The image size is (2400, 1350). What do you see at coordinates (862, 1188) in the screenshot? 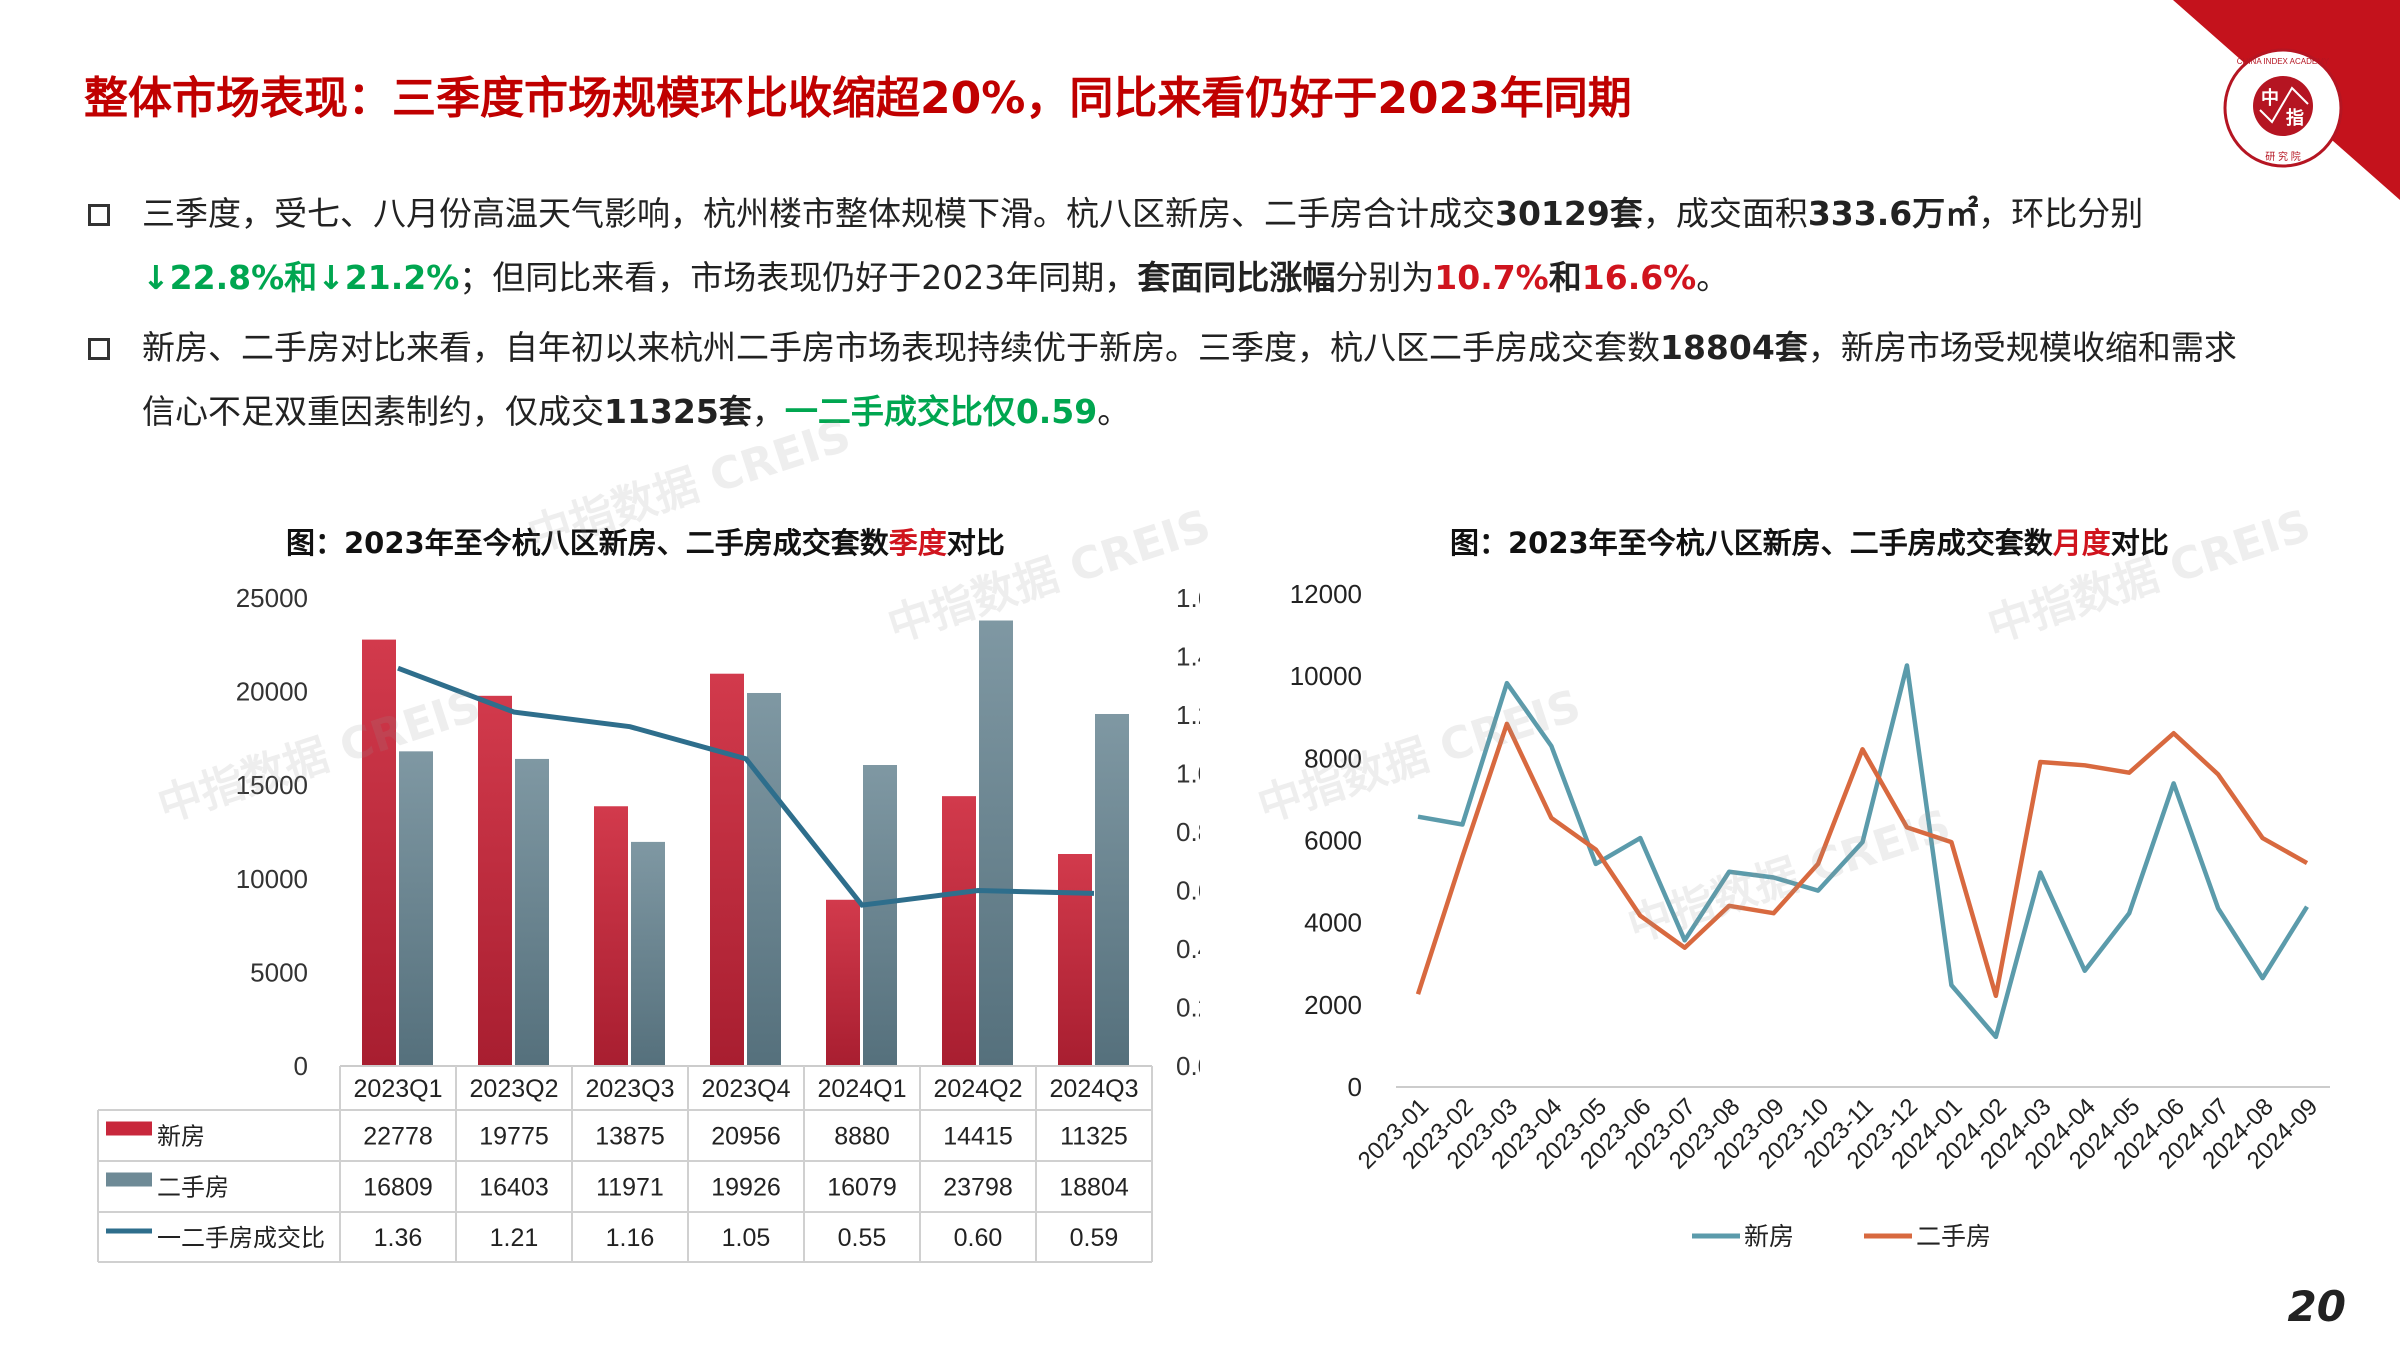
I see `table-cell: 16079` at bounding box center [862, 1188].